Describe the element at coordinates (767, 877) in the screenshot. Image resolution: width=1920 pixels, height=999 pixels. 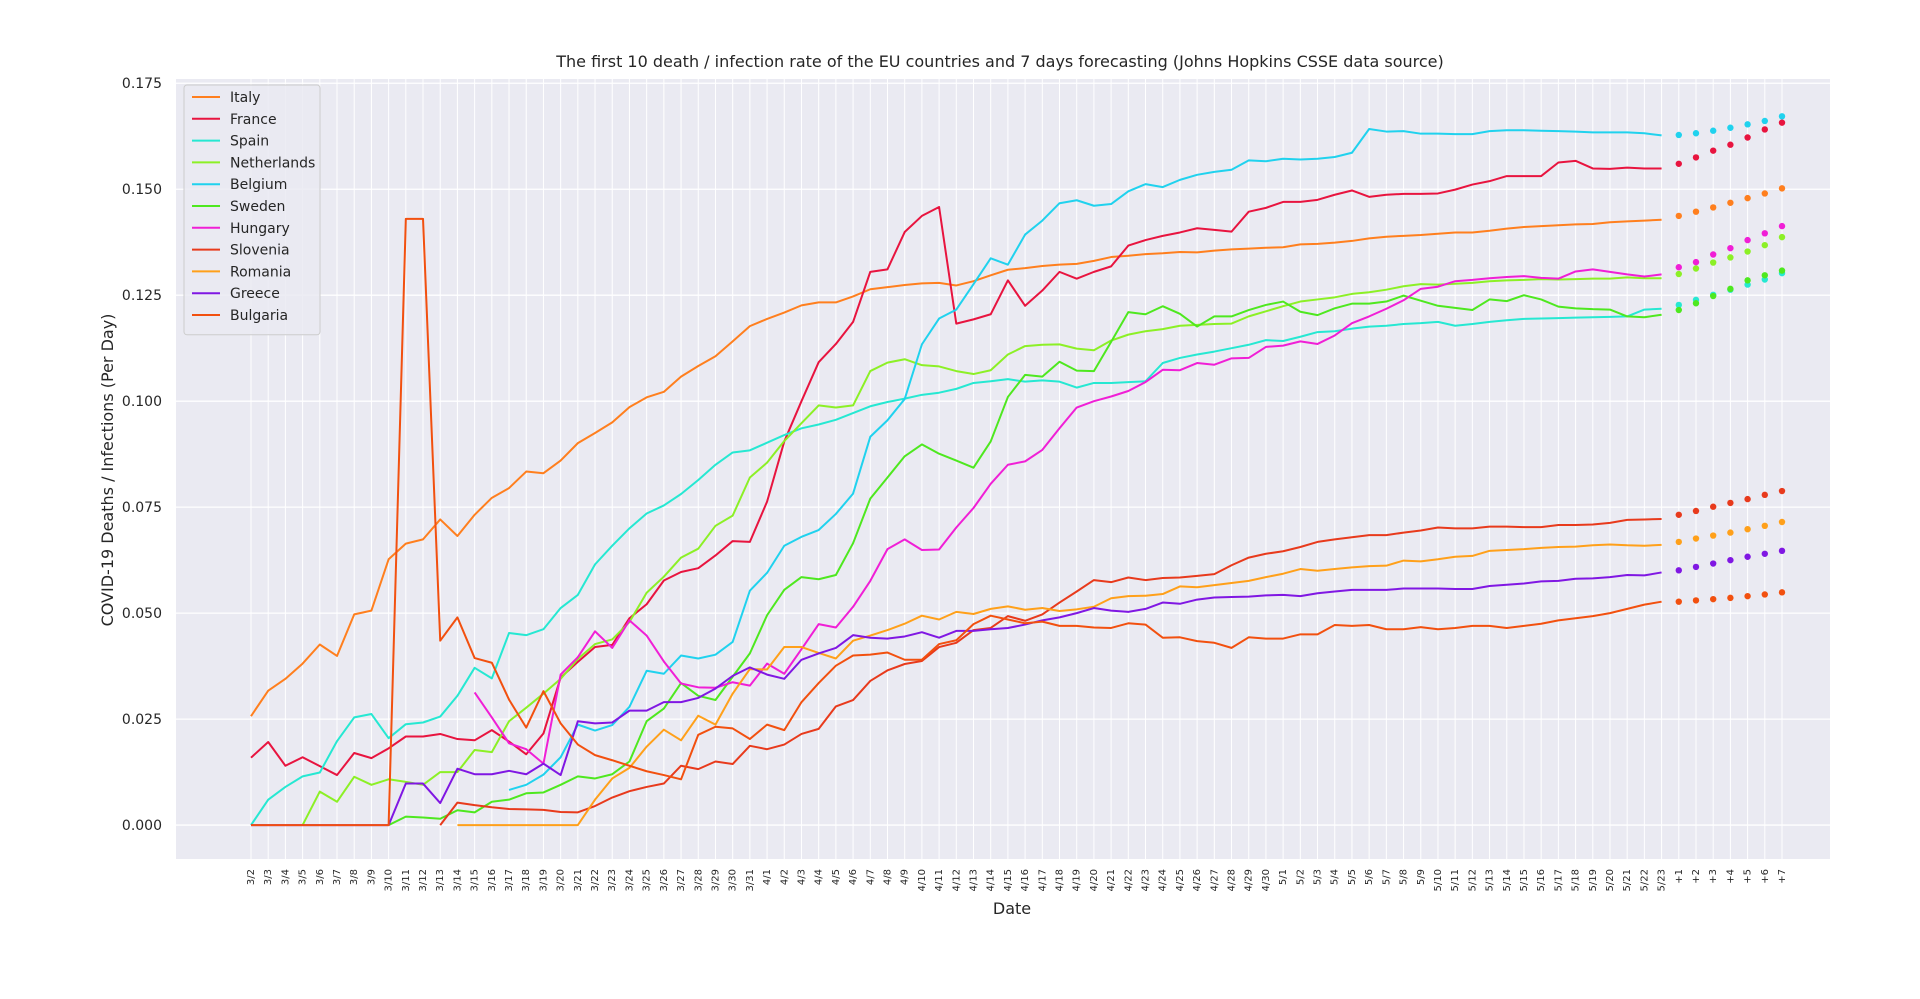
I see `x-tick-label: 4/1` at that location.